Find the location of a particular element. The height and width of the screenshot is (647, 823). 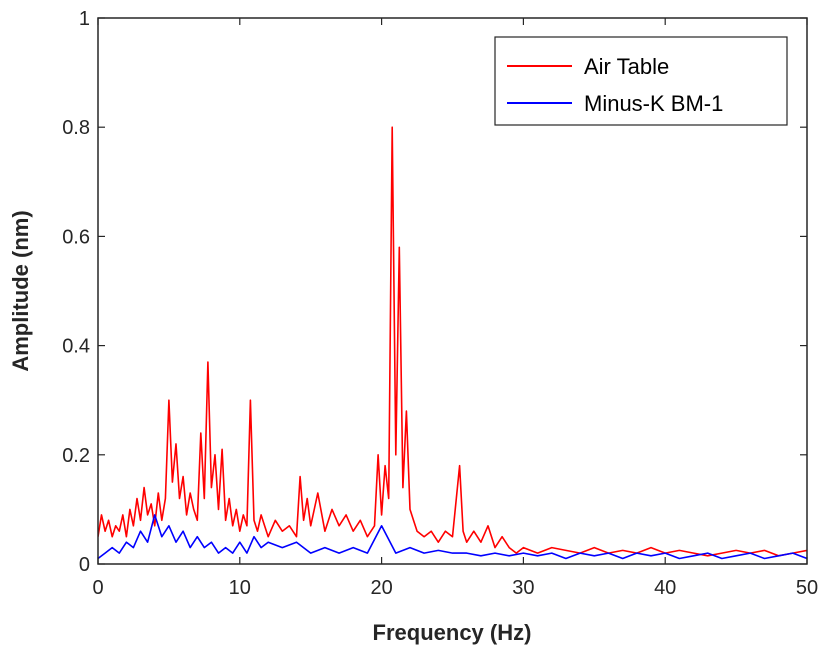

x-tick-label-3: 30 is located at coordinates (523, 588).